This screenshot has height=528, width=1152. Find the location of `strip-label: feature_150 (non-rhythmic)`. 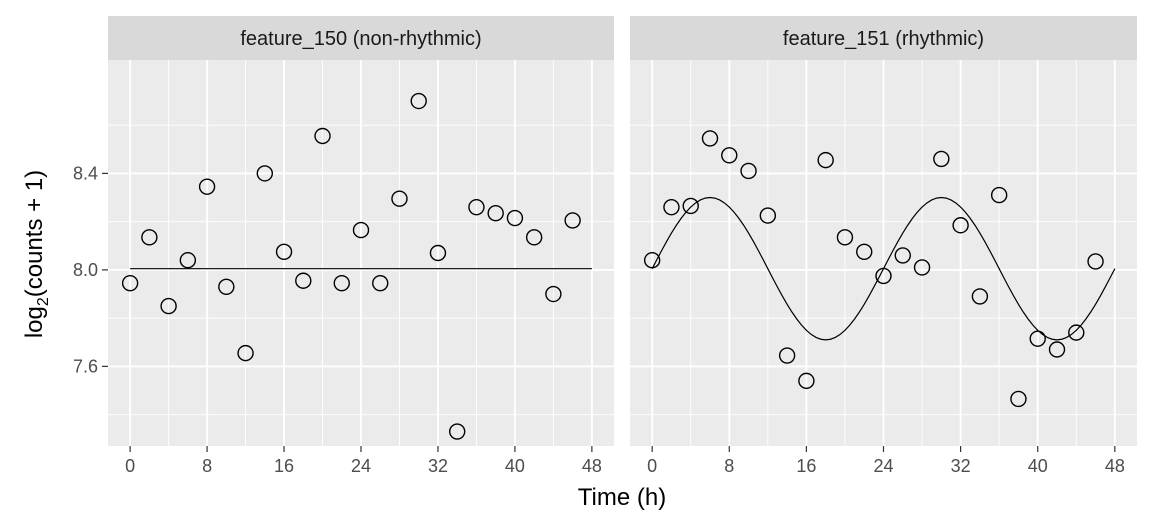

strip-label: feature_150 (non-rhythmic) is located at coordinates (360, 39).